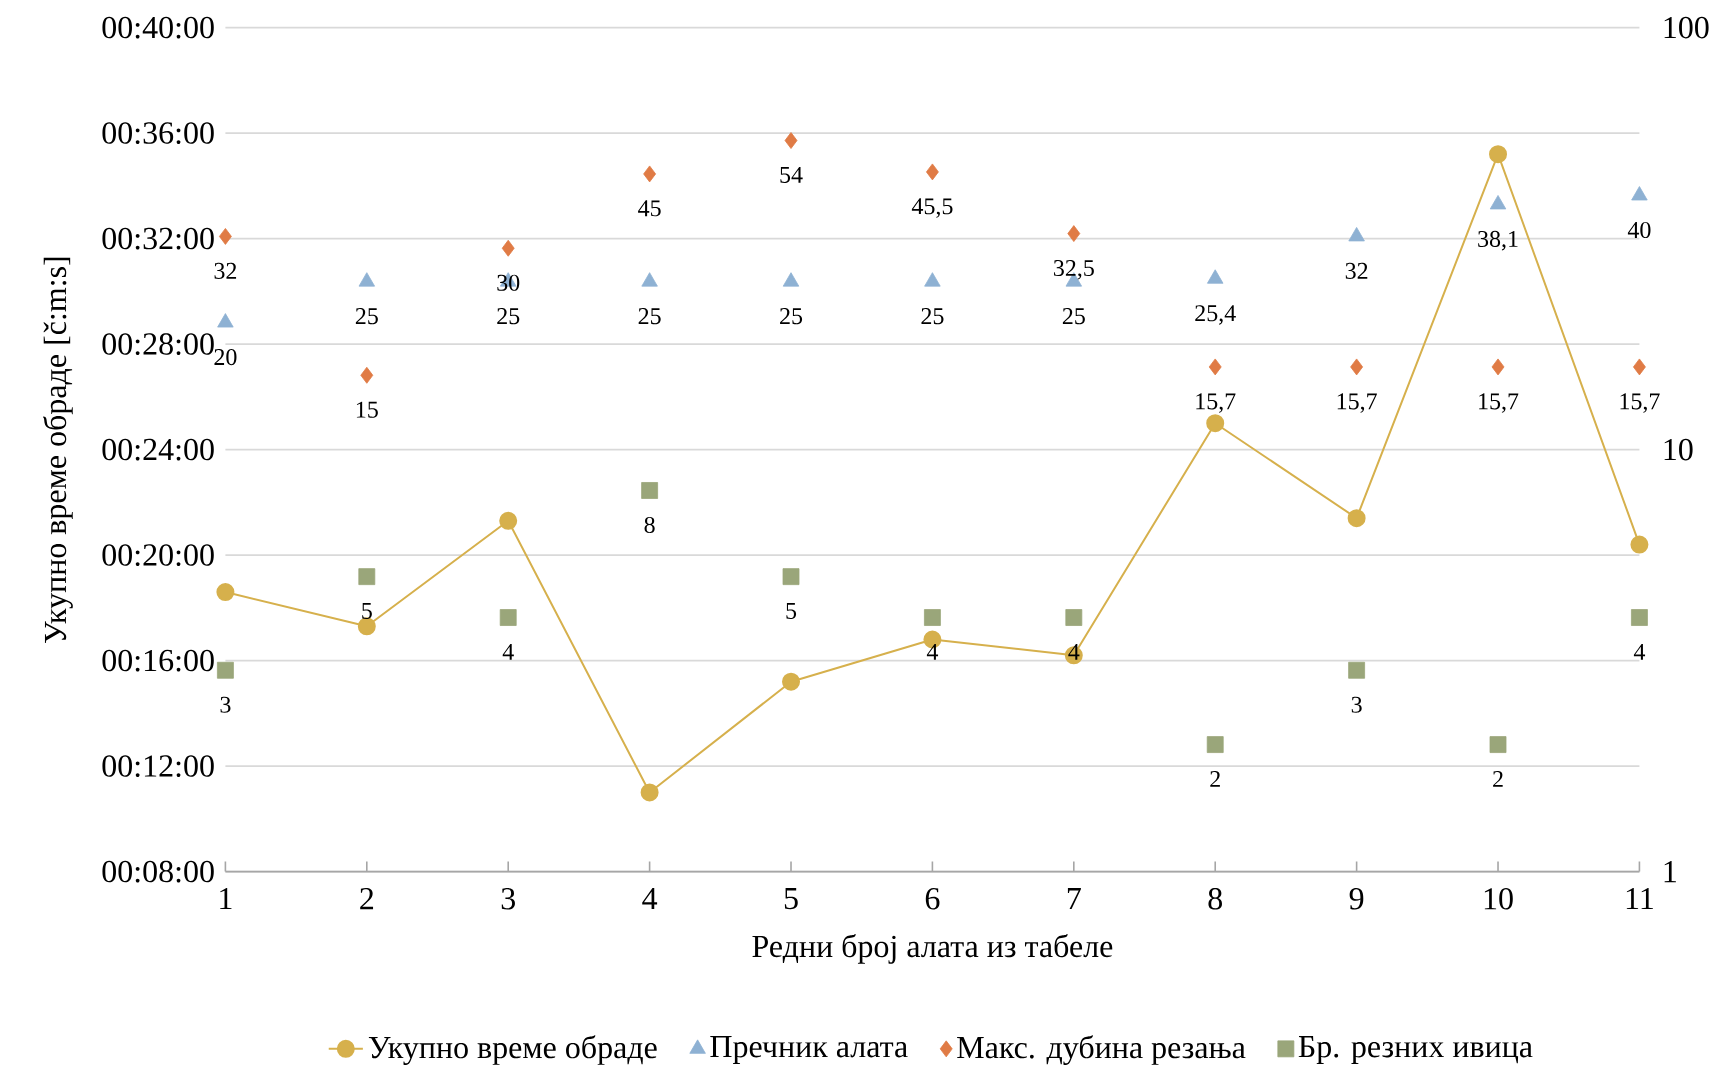  I want to click on y-tick-label: 00:40:00, so click(158, 27).